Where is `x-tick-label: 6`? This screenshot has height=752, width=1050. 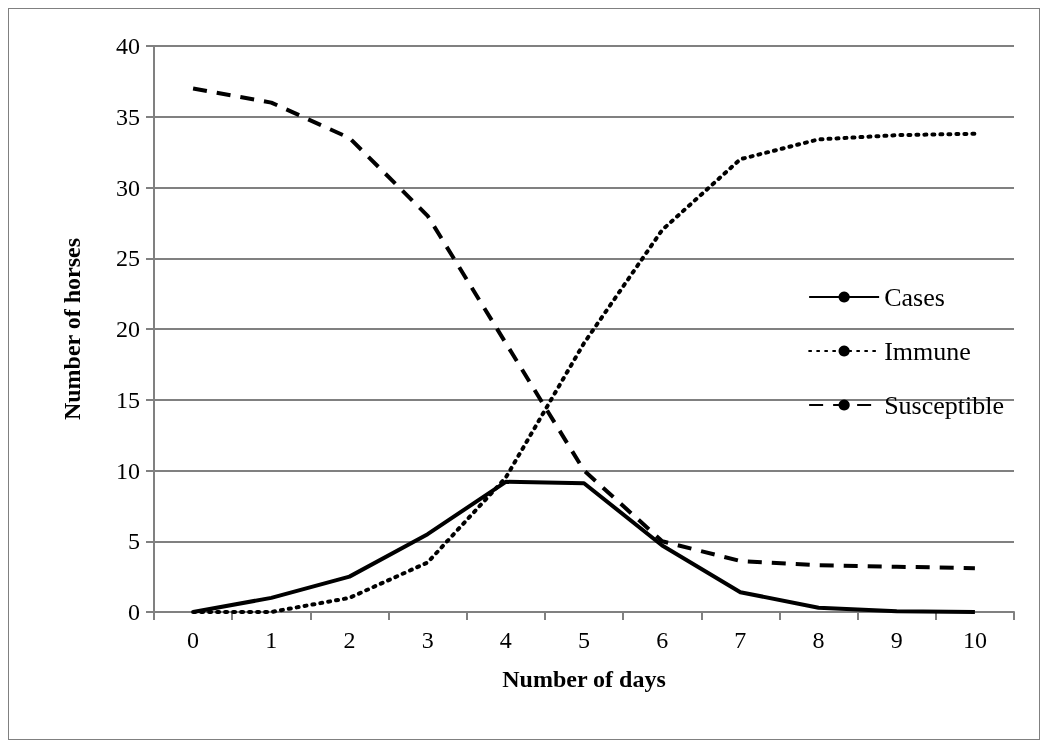
x-tick-label: 6 is located at coordinates (662, 640).